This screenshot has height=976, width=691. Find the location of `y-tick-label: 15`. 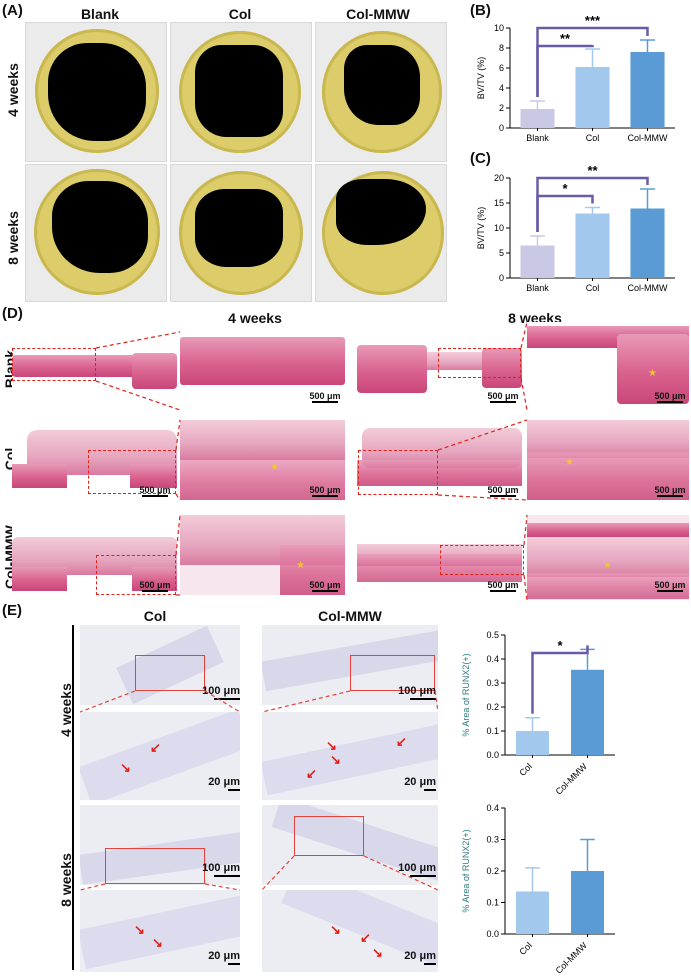

y-tick-label: 15 is located at coordinates (499, 203).